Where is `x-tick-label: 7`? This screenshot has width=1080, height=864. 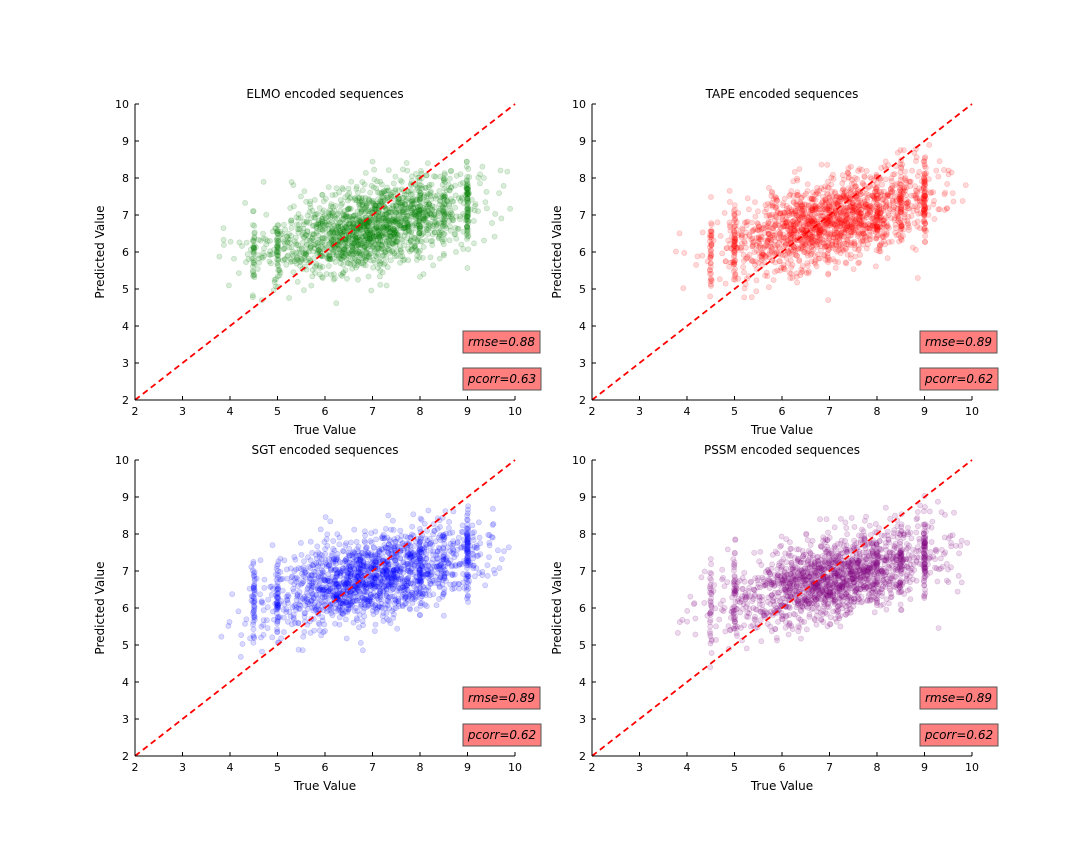 x-tick-label: 7 is located at coordinates (372, 411).